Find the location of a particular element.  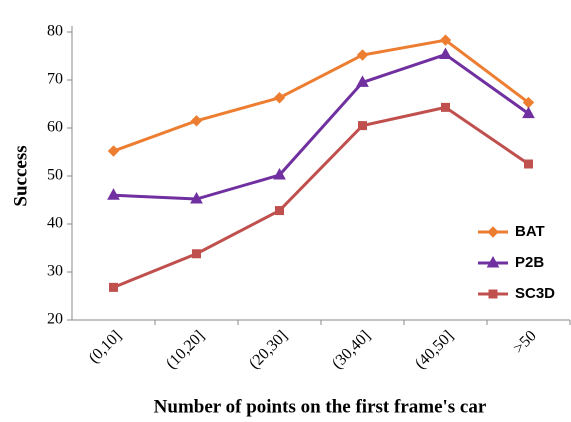

y-tick-label: 80 is located at coordinates (55, 31).